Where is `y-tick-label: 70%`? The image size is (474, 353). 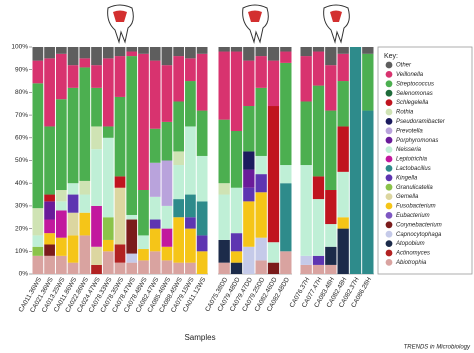 y-tick-label: 70% is located at coordinates (21, 115).